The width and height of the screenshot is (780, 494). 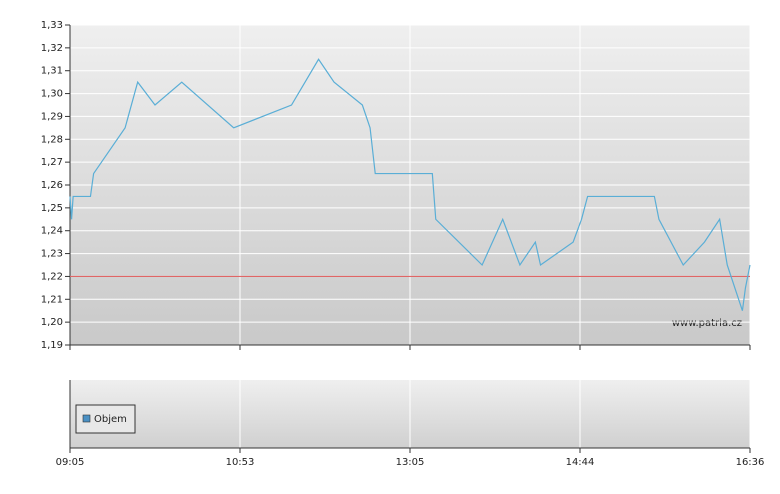 I want to click on legend-label: Objem, so click(x=110, y=419).